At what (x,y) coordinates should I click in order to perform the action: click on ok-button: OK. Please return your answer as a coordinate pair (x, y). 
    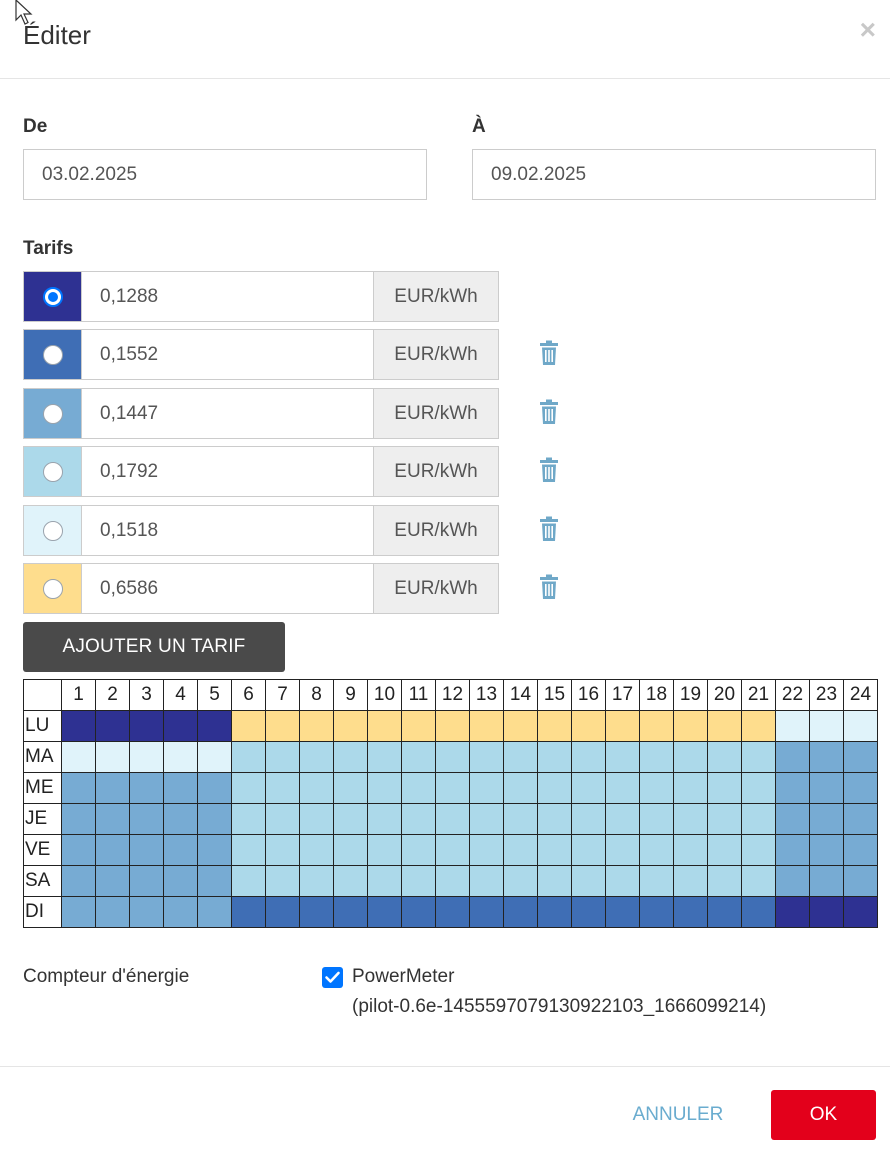
    Looking at the image, I should click on (823, 1115).